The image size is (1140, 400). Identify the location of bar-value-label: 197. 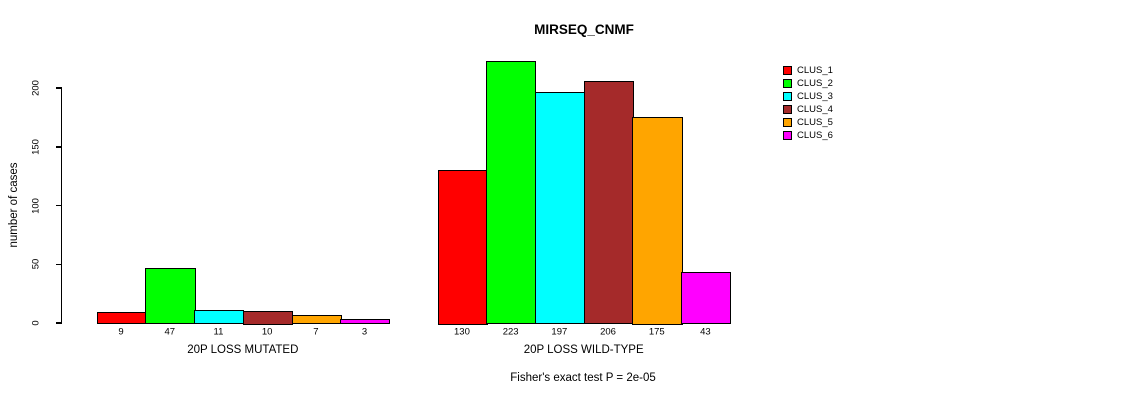
(559, 331).